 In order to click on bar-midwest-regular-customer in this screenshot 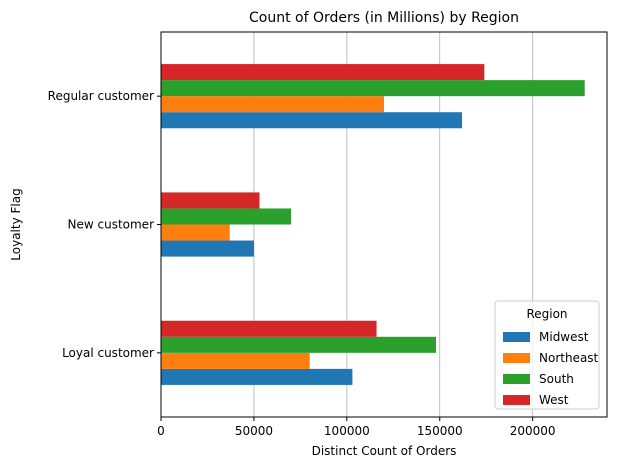, I will do `click(312, 120)`.